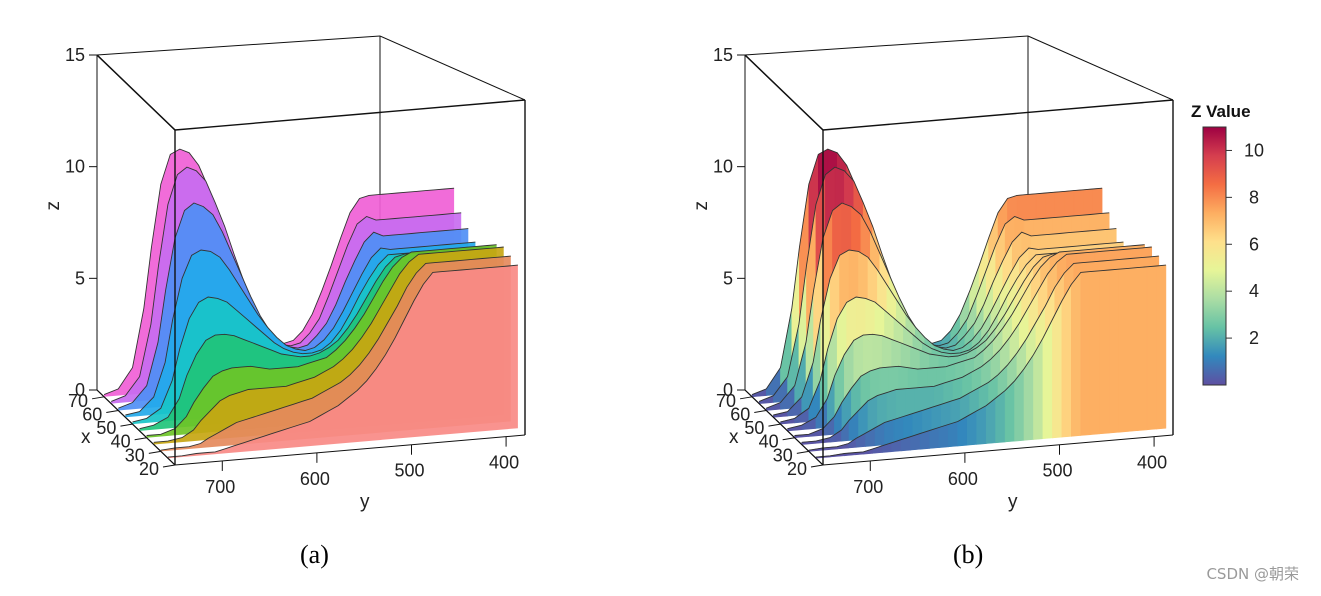 The image size is (1321, 596). What do you see at coordinates (1254, 244) in the screenshot?
I see `colorbar-tick-label: 6` at bounding box center [1254, 244].